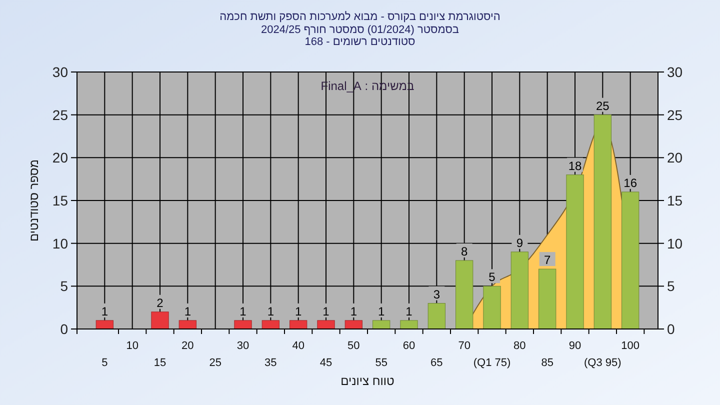  I want to click on x-tick-label: 40, so click(298, 346).